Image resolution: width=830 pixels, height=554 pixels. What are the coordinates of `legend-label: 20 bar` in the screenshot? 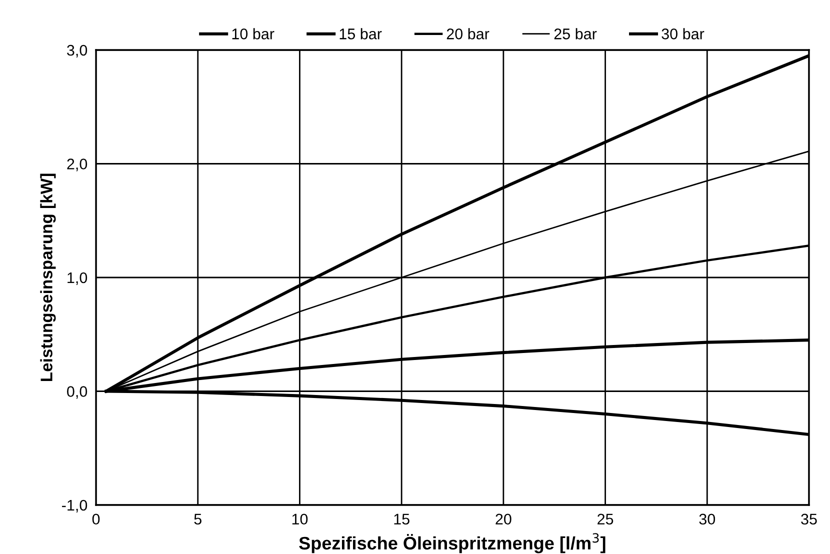 It's located at (468, 34).